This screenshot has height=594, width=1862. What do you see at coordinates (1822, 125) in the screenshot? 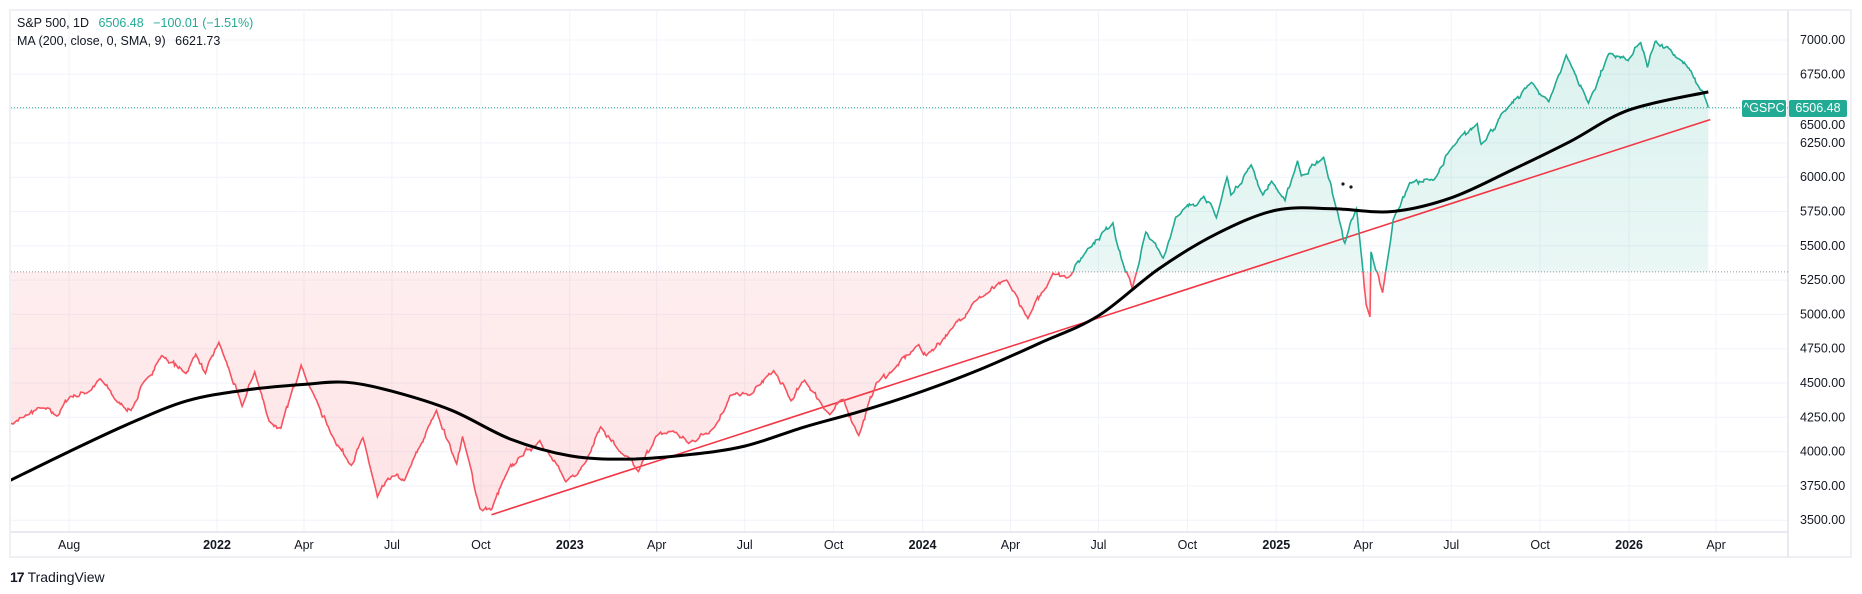
I see `price-axis-label: 6500.00` at bounding box center [1822, 125].